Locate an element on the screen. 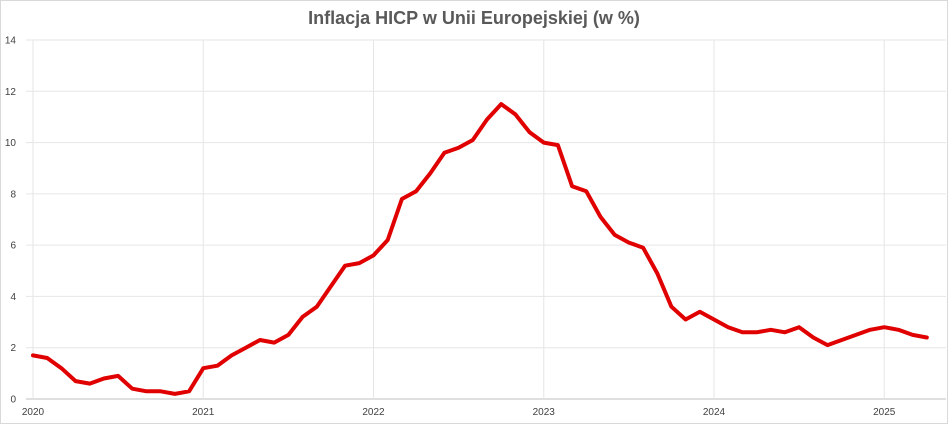 Image resolution: width=948 pixels, height=424 pixels. x-tick-label: 2021 is located at coordinates (203, 412).